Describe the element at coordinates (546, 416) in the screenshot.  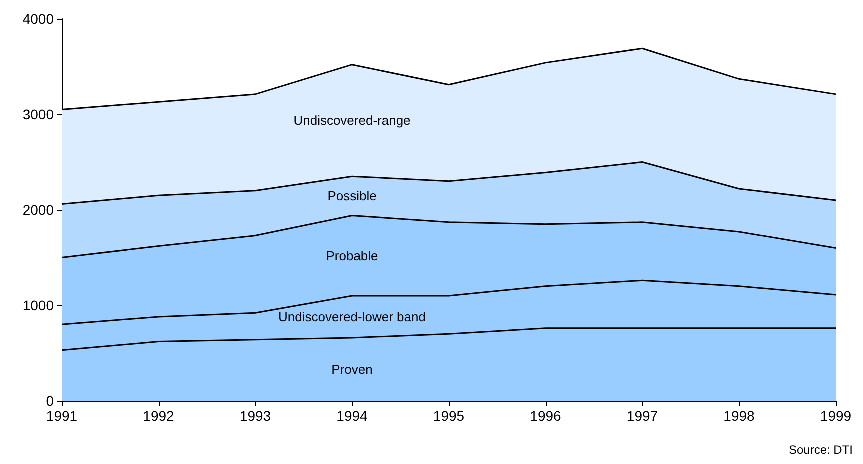
I see `x-tick-label: 1996` at that location.